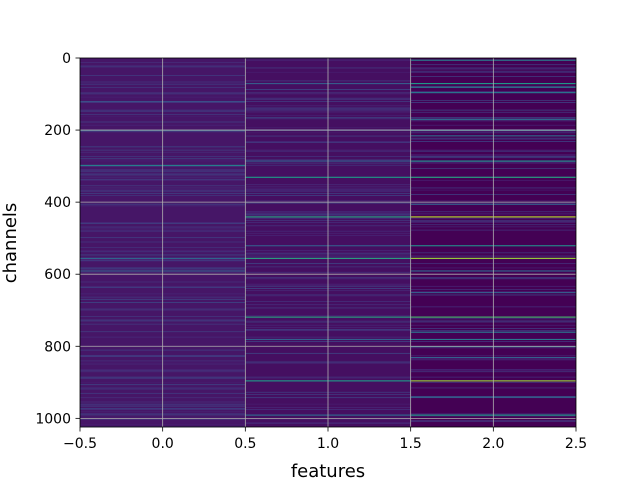 Image resolution: width=640 pixels, height=484 pixels. Describe the element at coordinates (576, 444) in the screenshot. I see `x-tick-label: 2.5` at that location.